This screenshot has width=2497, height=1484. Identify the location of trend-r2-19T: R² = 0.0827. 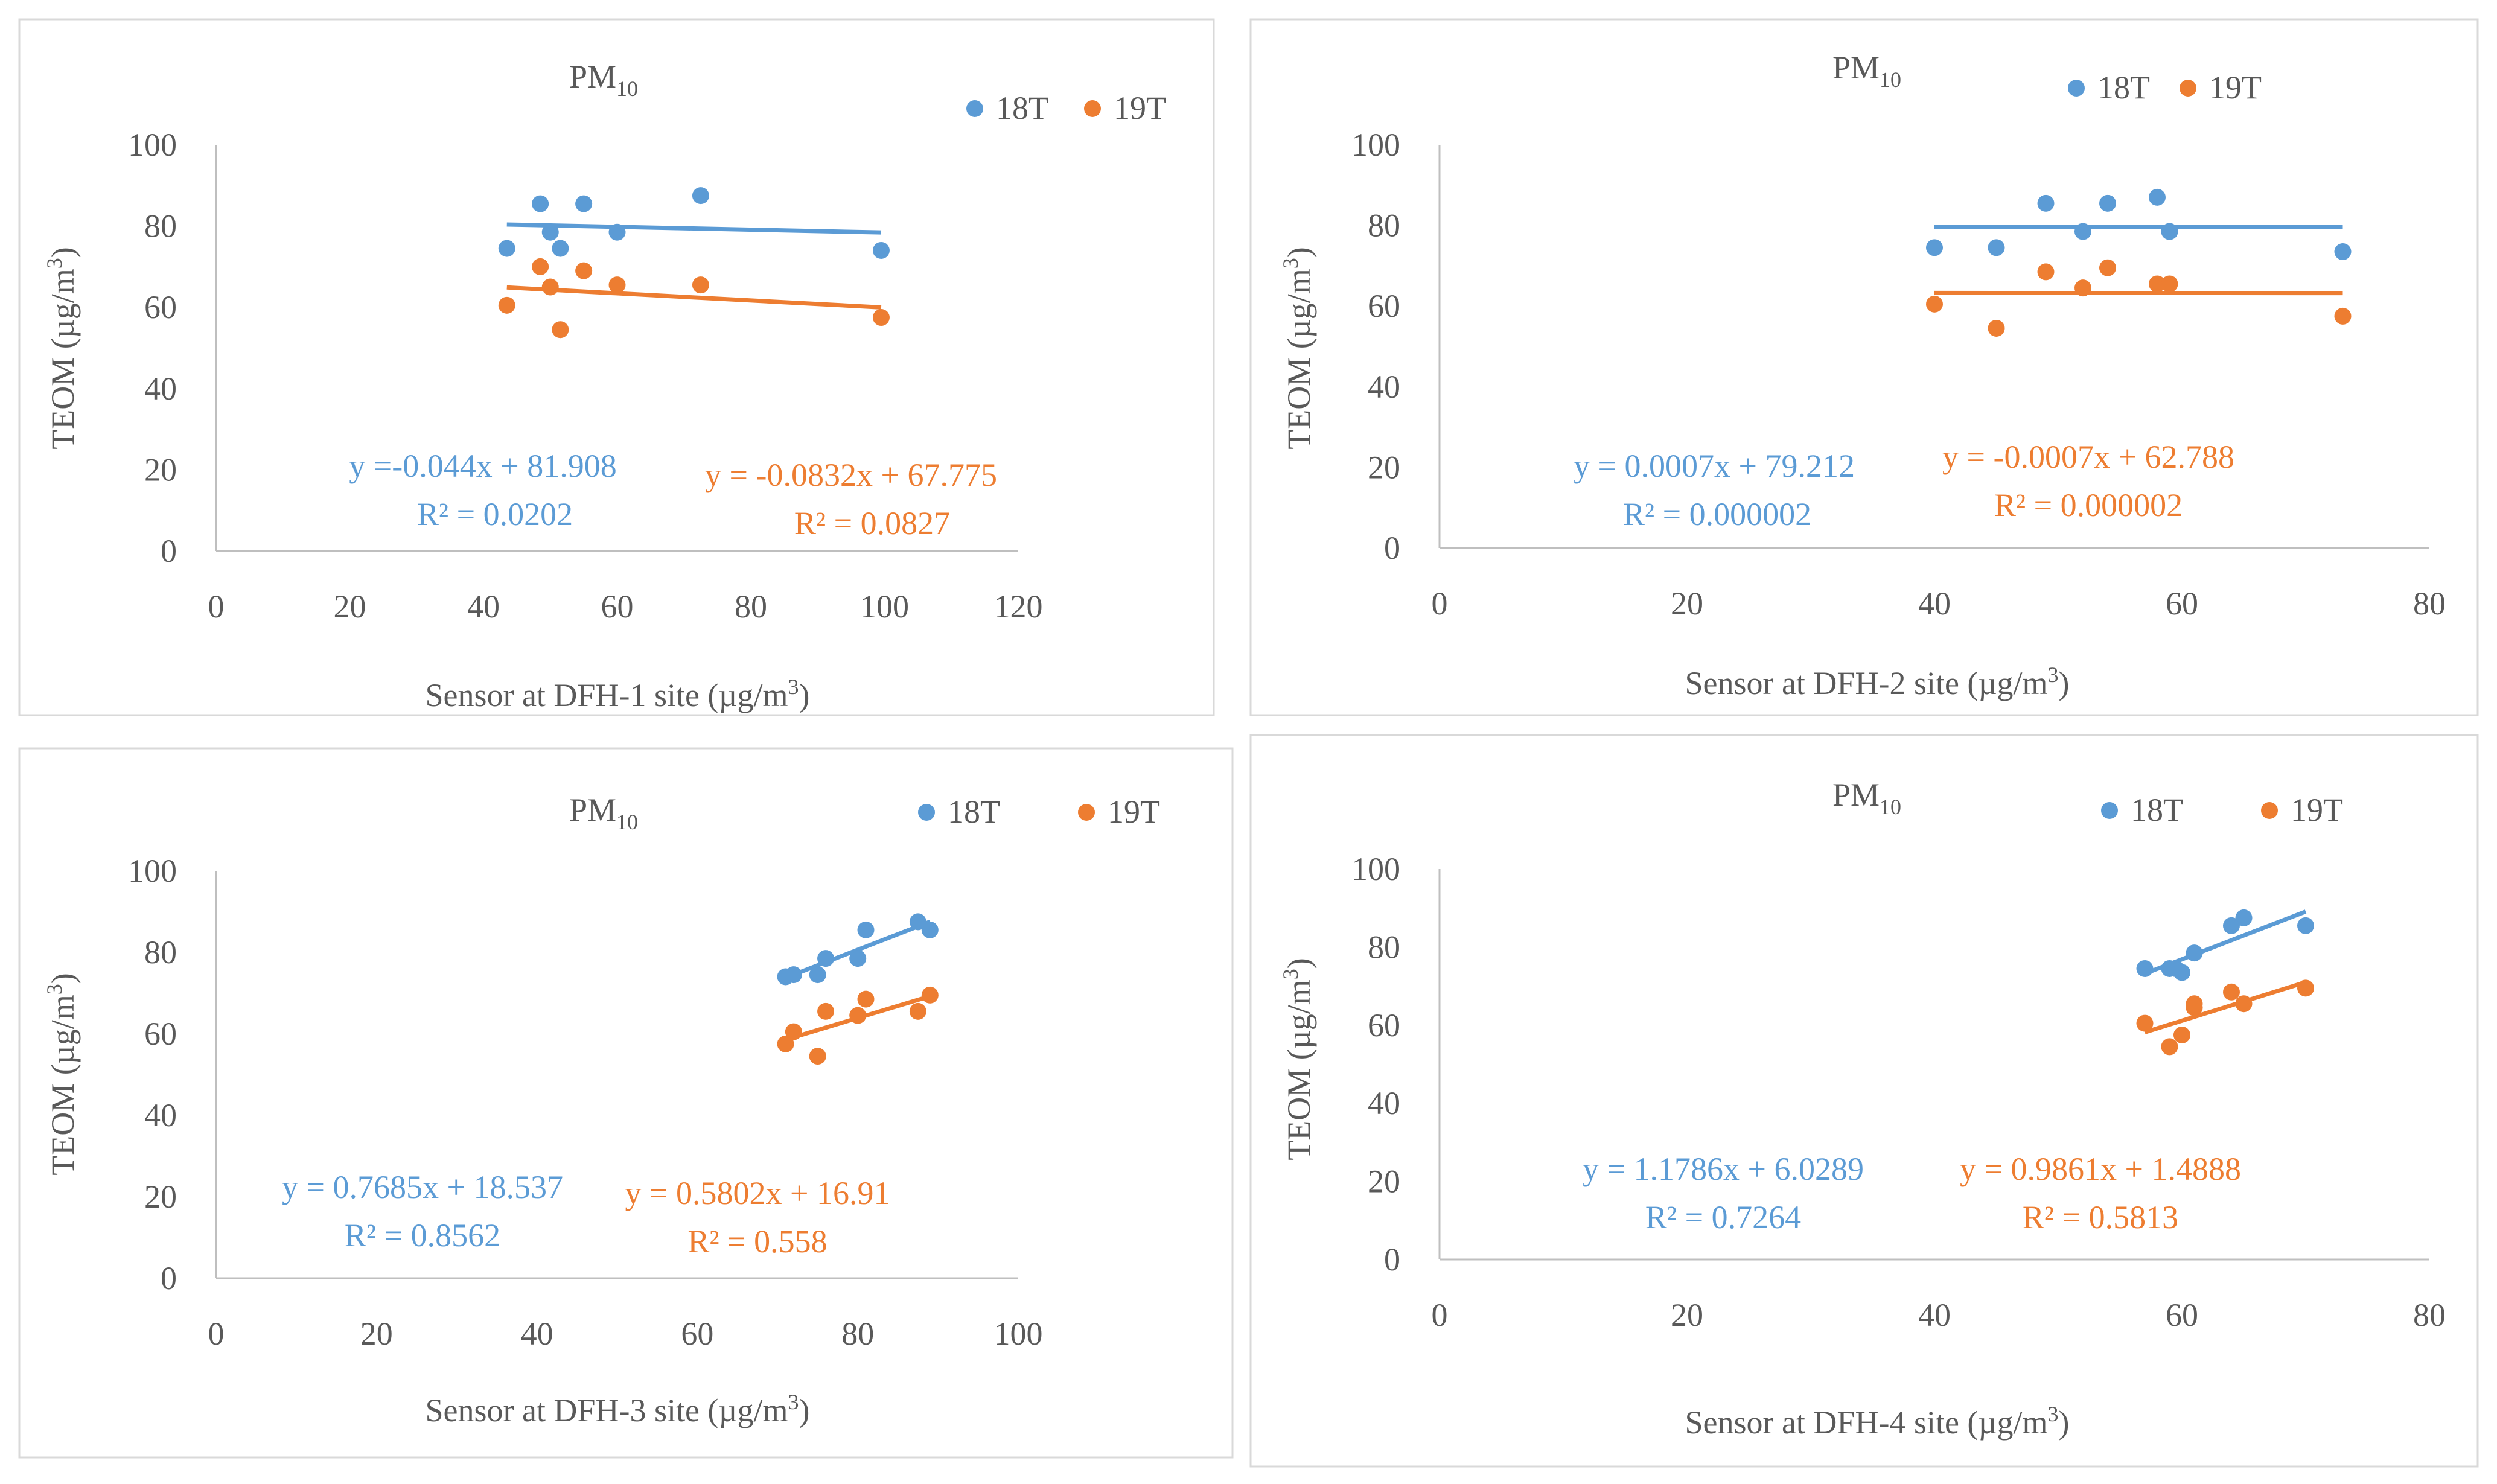
(872, 523).